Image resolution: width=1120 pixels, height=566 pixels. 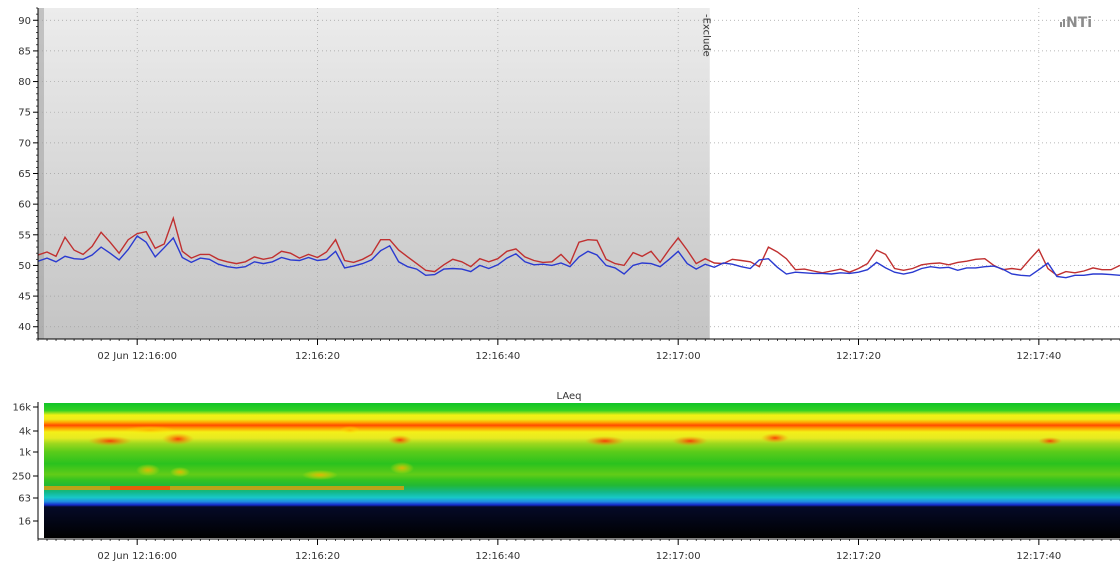 What do you see at coordinates (579, 257) in the screenshot?
I see `series-line-laeq` at bounding box center [579, 257].